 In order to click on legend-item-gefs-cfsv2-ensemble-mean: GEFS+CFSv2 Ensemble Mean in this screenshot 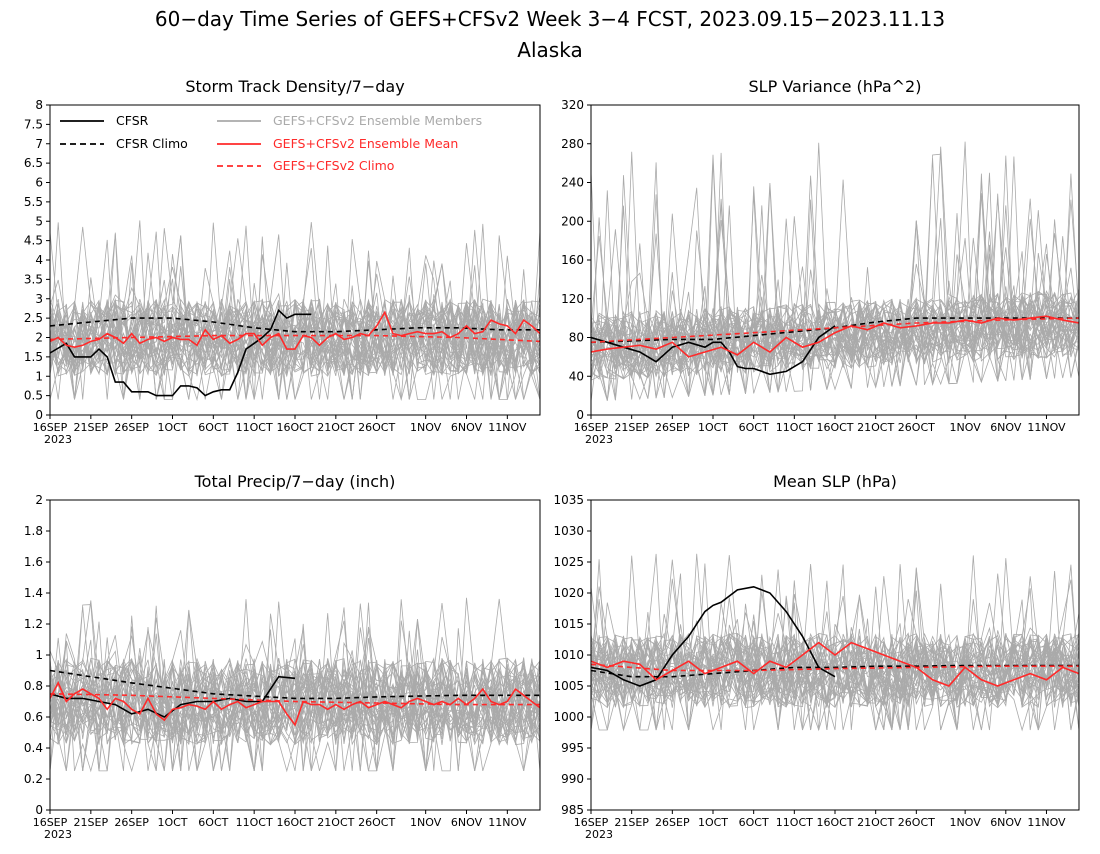, I will do `click(337, 143)`.